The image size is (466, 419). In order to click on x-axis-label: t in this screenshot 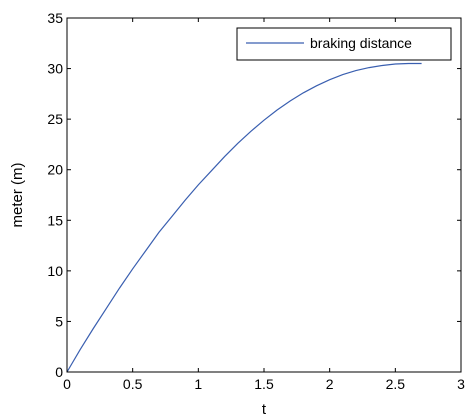, I will do `click(264, 409)`.